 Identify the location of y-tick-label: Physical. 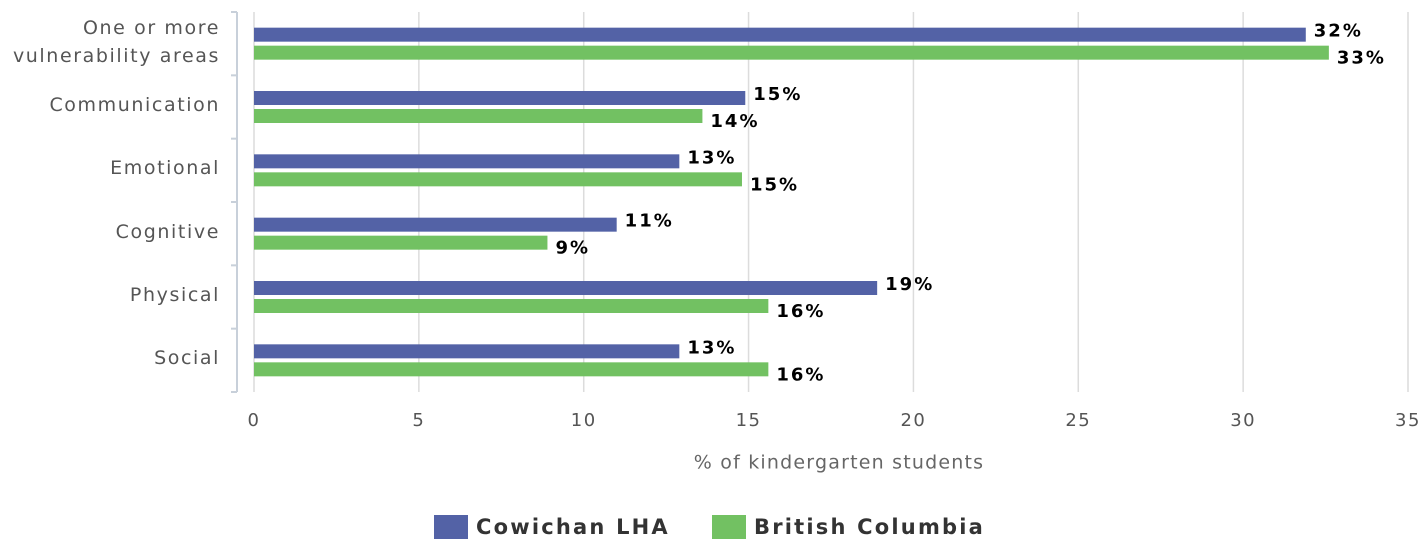
(174, 295).